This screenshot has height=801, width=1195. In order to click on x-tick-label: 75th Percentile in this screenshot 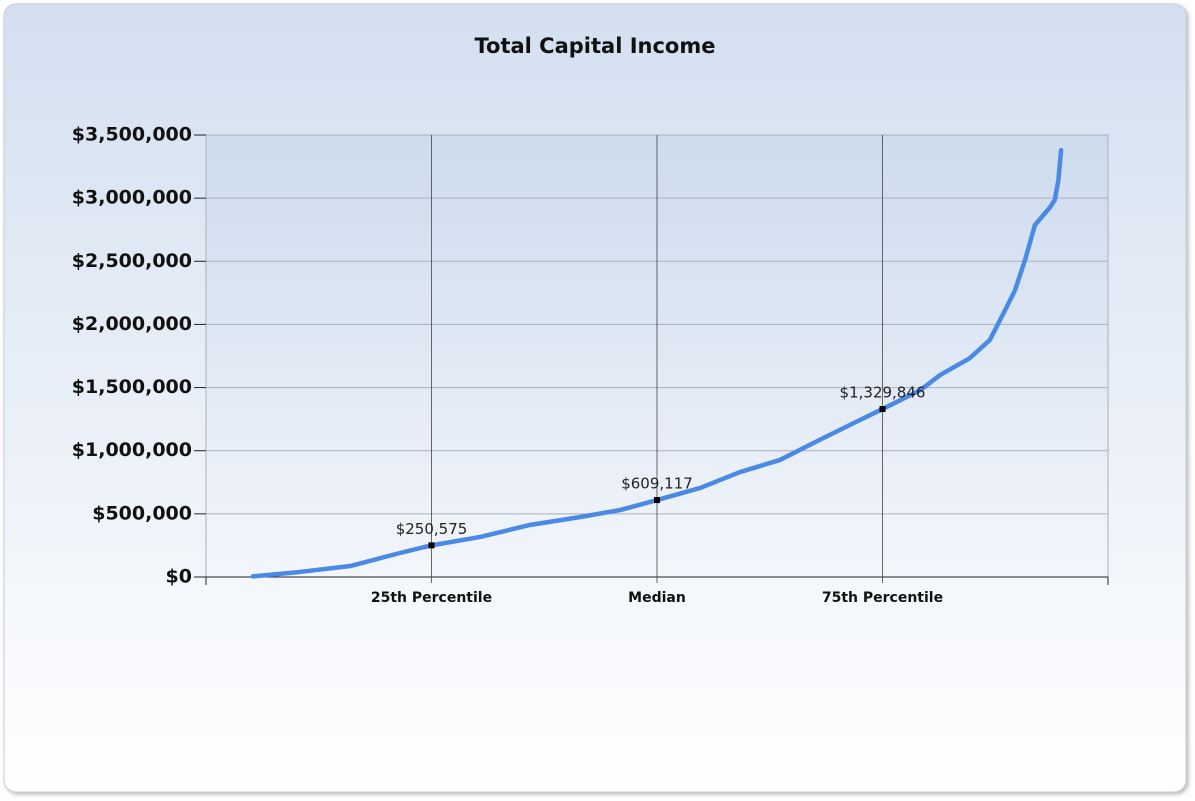, I will do `click(882, 598)`.